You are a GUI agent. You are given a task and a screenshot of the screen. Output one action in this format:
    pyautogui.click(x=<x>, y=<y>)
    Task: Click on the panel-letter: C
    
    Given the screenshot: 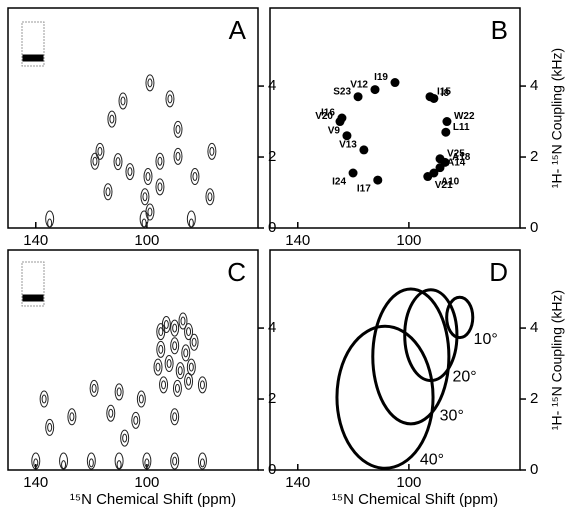 What is the action you would take?
    pyautogui.click(x=236, y=272)
    